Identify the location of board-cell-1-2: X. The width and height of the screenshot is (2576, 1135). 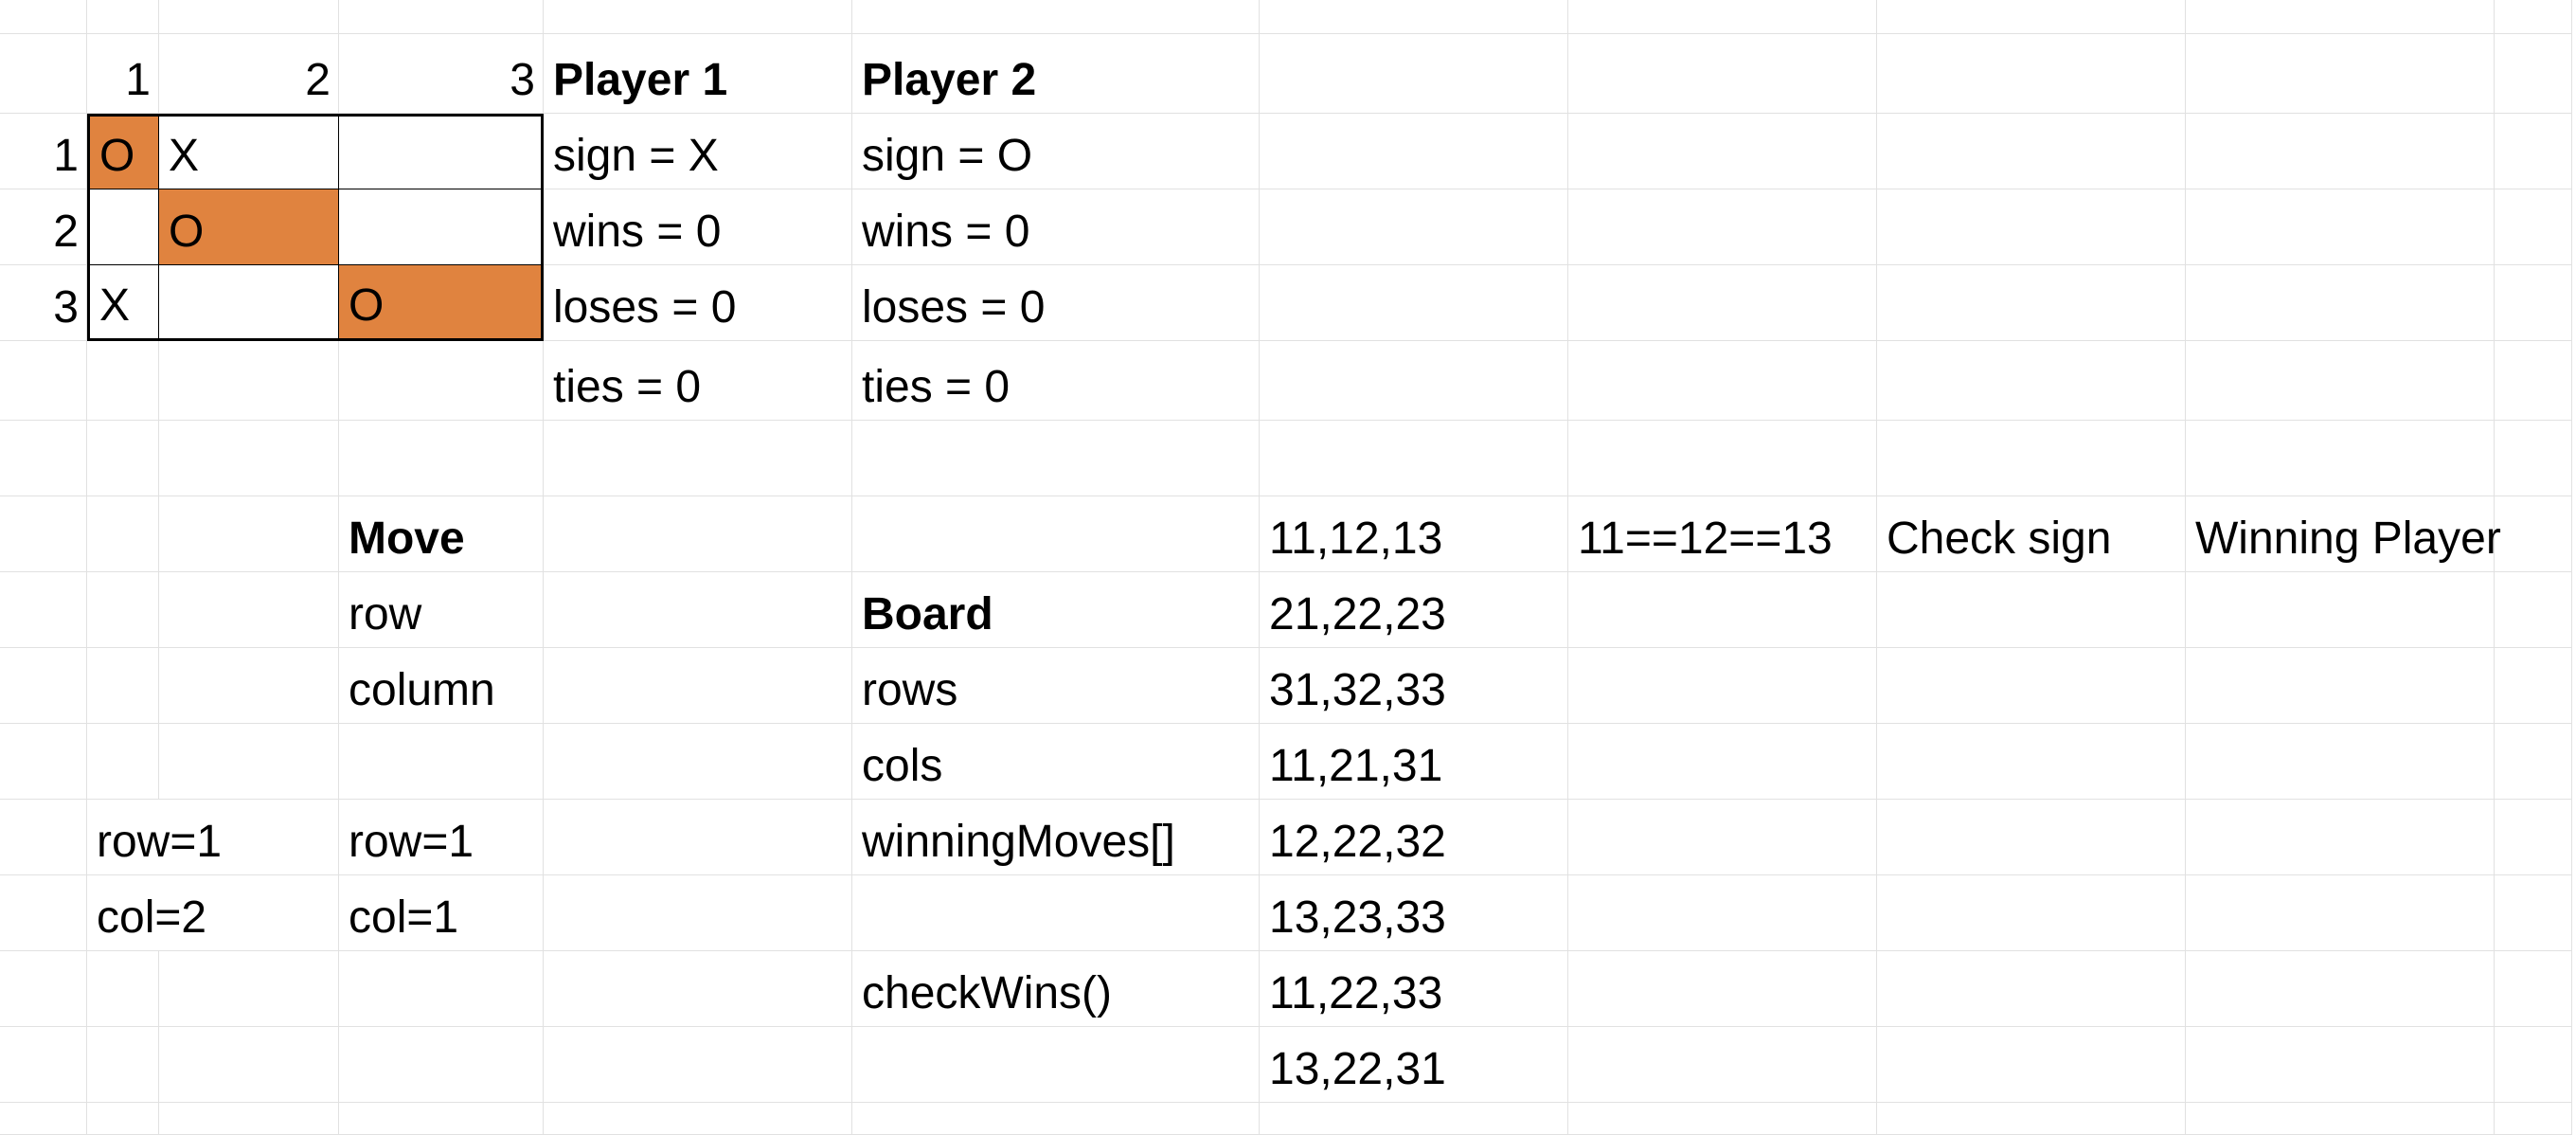
(249, 151).